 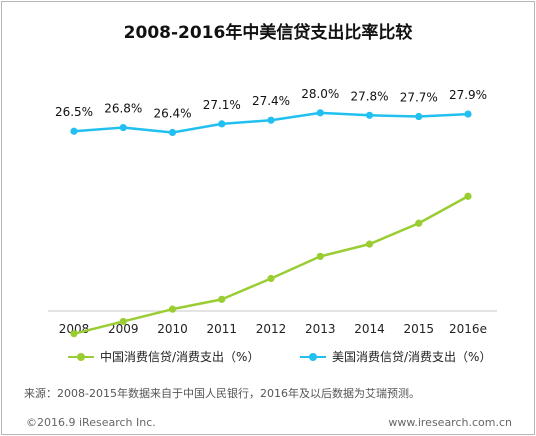 I want to click on data-label-us: 26.4%, so click(x=172, y=113).